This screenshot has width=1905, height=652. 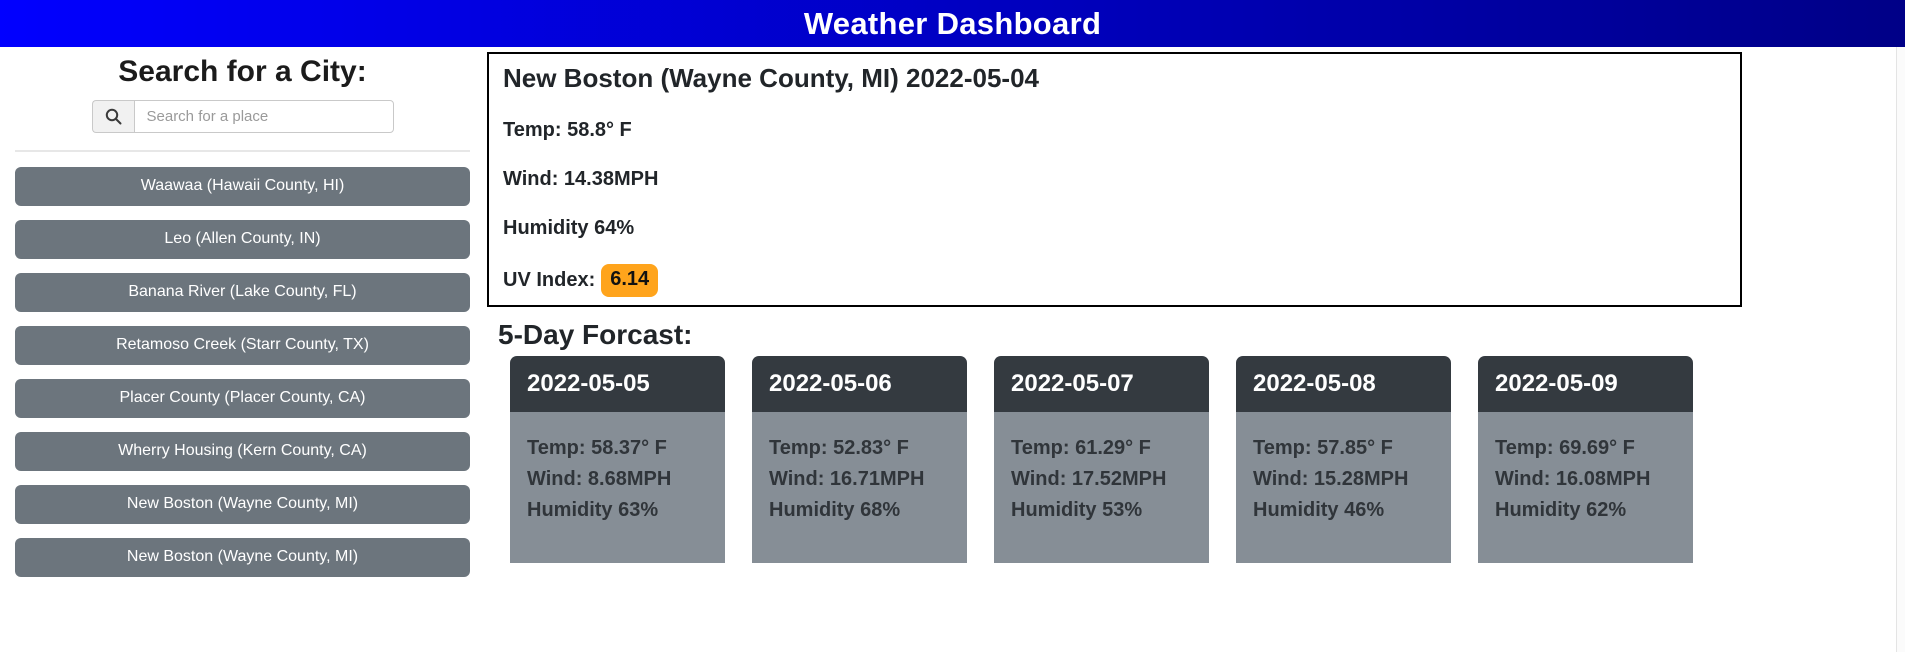 I want to click on forecast-wind: Wind: 16.08MPH, so click(x=1573, y=479).